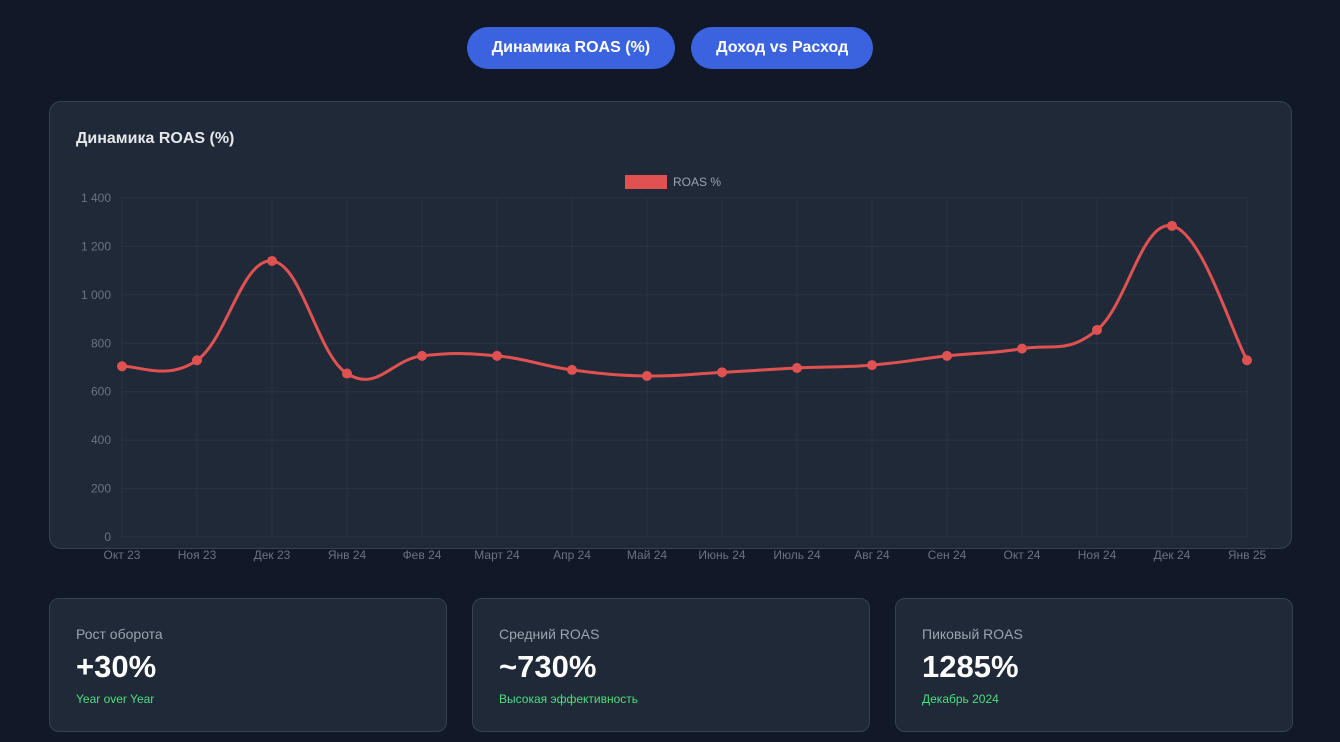  Describe the element at coordinates (548, 666) in the screenshot. I see `stat-value: ~730%` at that location.